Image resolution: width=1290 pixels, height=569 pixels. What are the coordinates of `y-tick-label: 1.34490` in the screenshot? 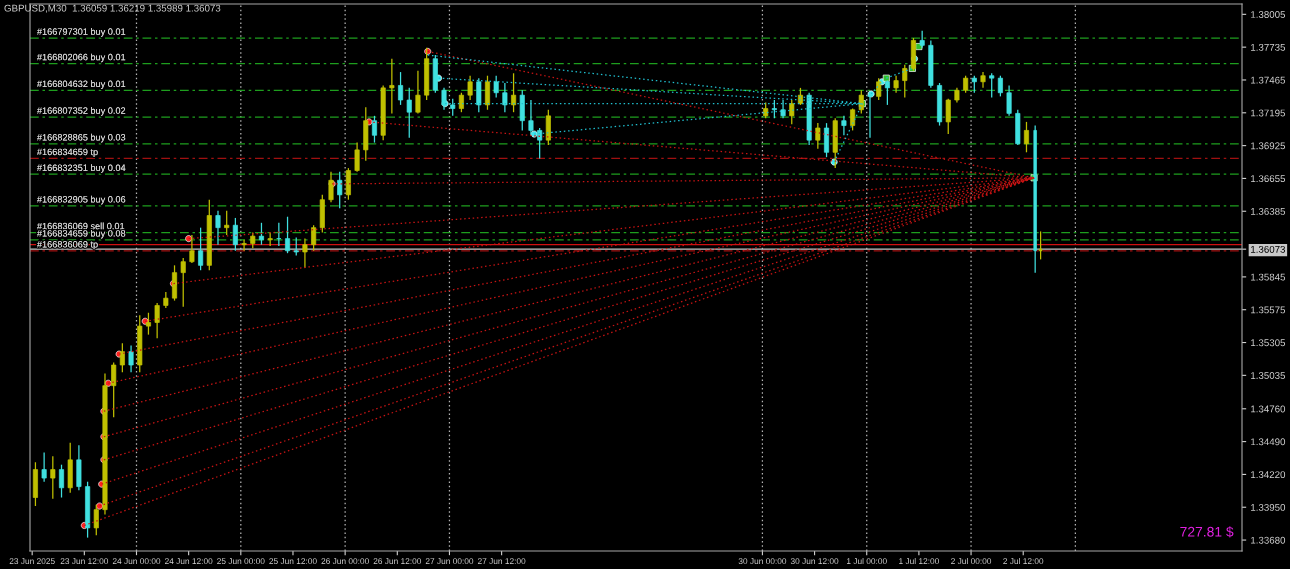 It's located at (1268, 442).